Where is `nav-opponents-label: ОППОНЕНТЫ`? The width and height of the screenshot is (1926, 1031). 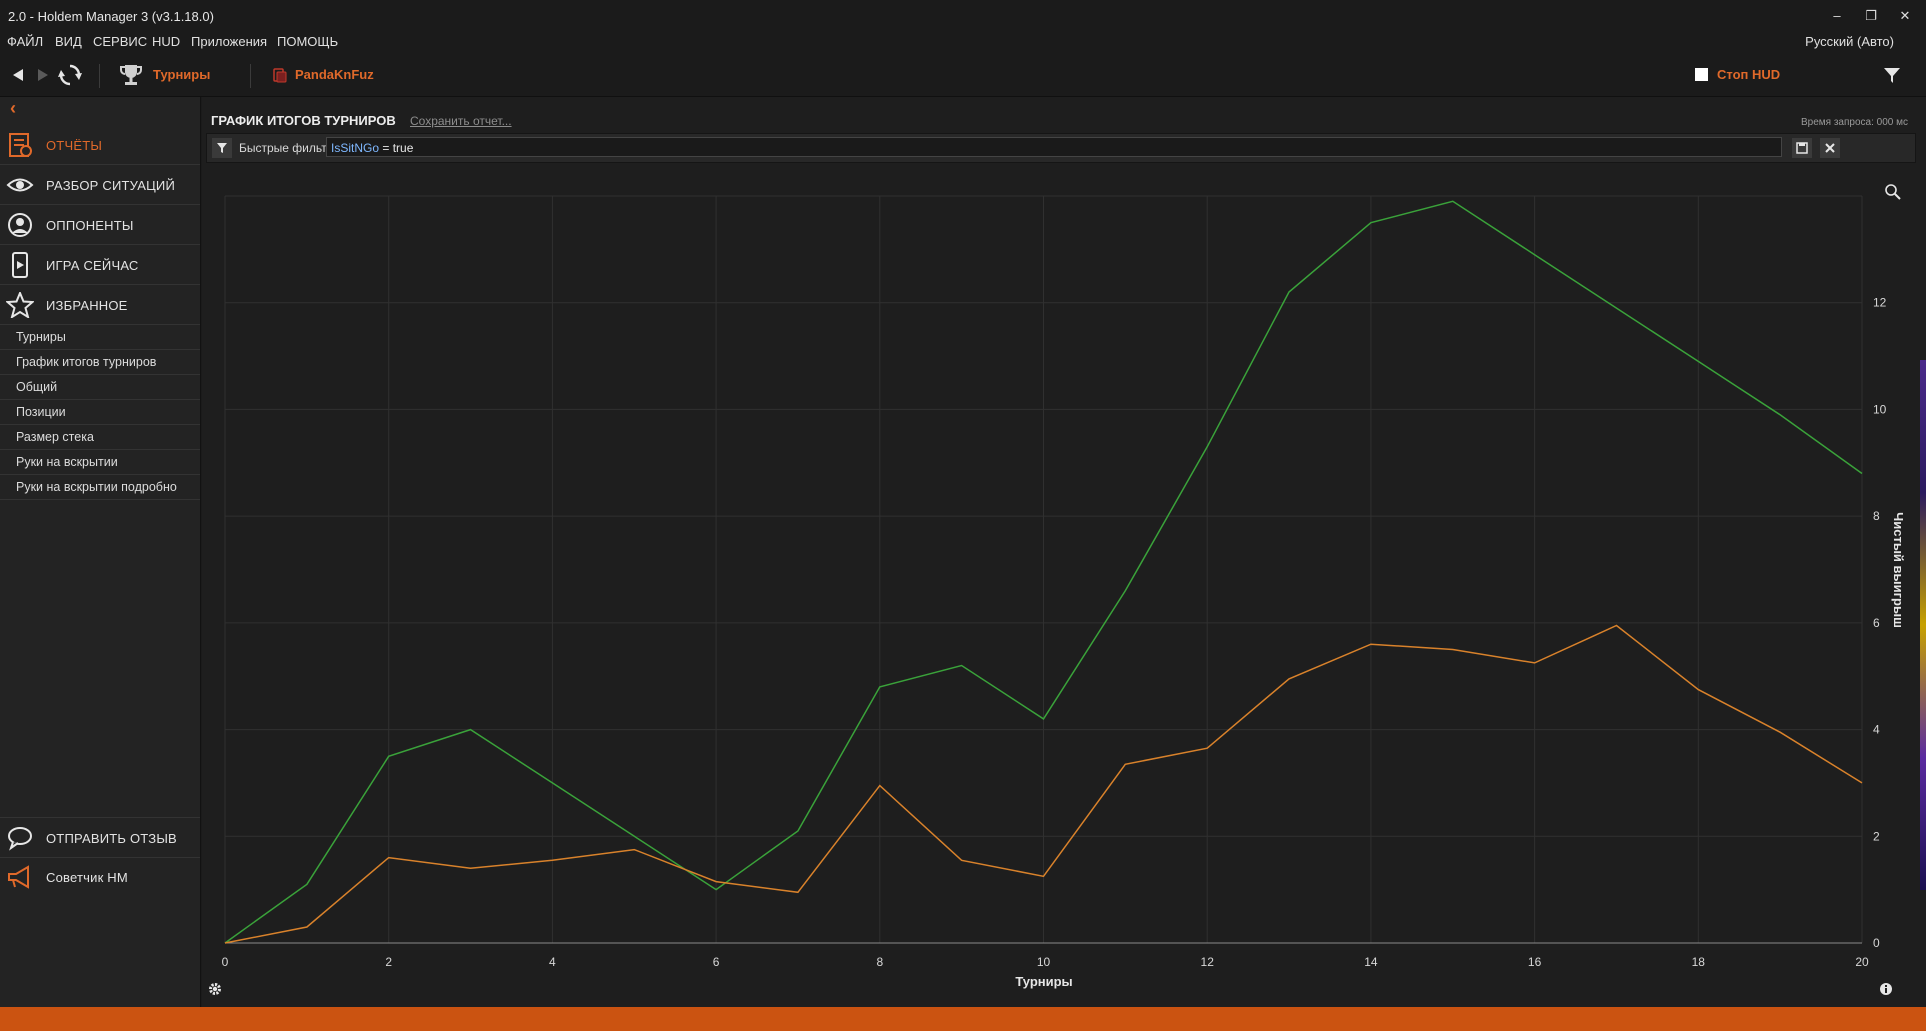 nav-opponents-label: ОППОНЕНТЫ is located at coordinates (90, 225).